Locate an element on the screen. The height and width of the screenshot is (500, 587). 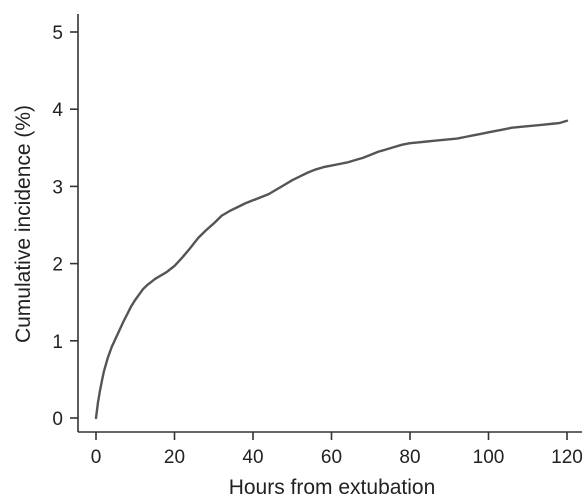
x-tick-label-2: 40 is located at coordinates (252, 457).